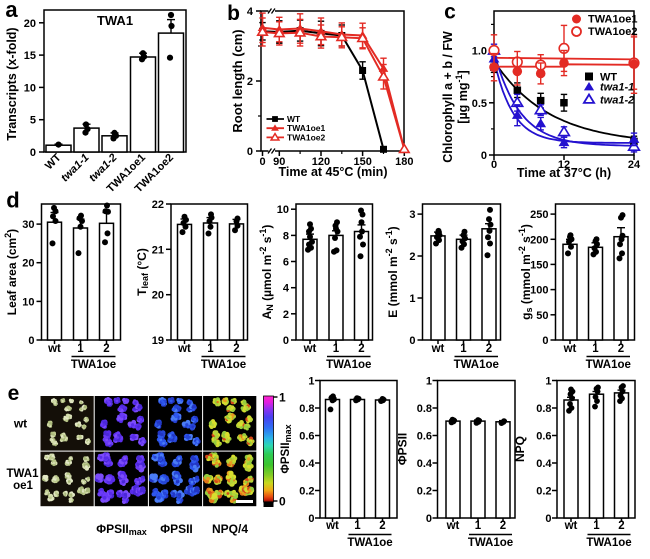 The image size is (650, 559). What do you see at coordinates (321, 162) in the screenshot?
I see `svg-text: 120` at bounding box center [321, 162].